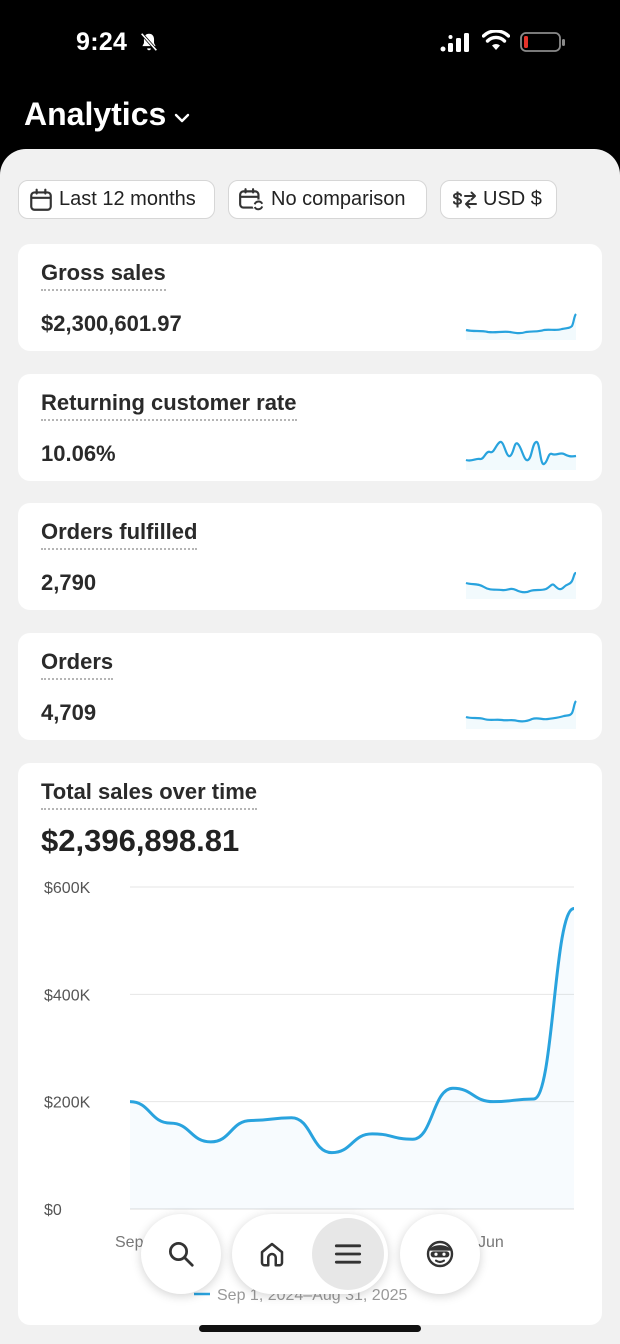 The width and height of the screenshot is (620, 1344). What do you see at coordinates (67, 888) in the screenshot?
I see `y-tick-label: $600K` at bounding box center [67, 888].